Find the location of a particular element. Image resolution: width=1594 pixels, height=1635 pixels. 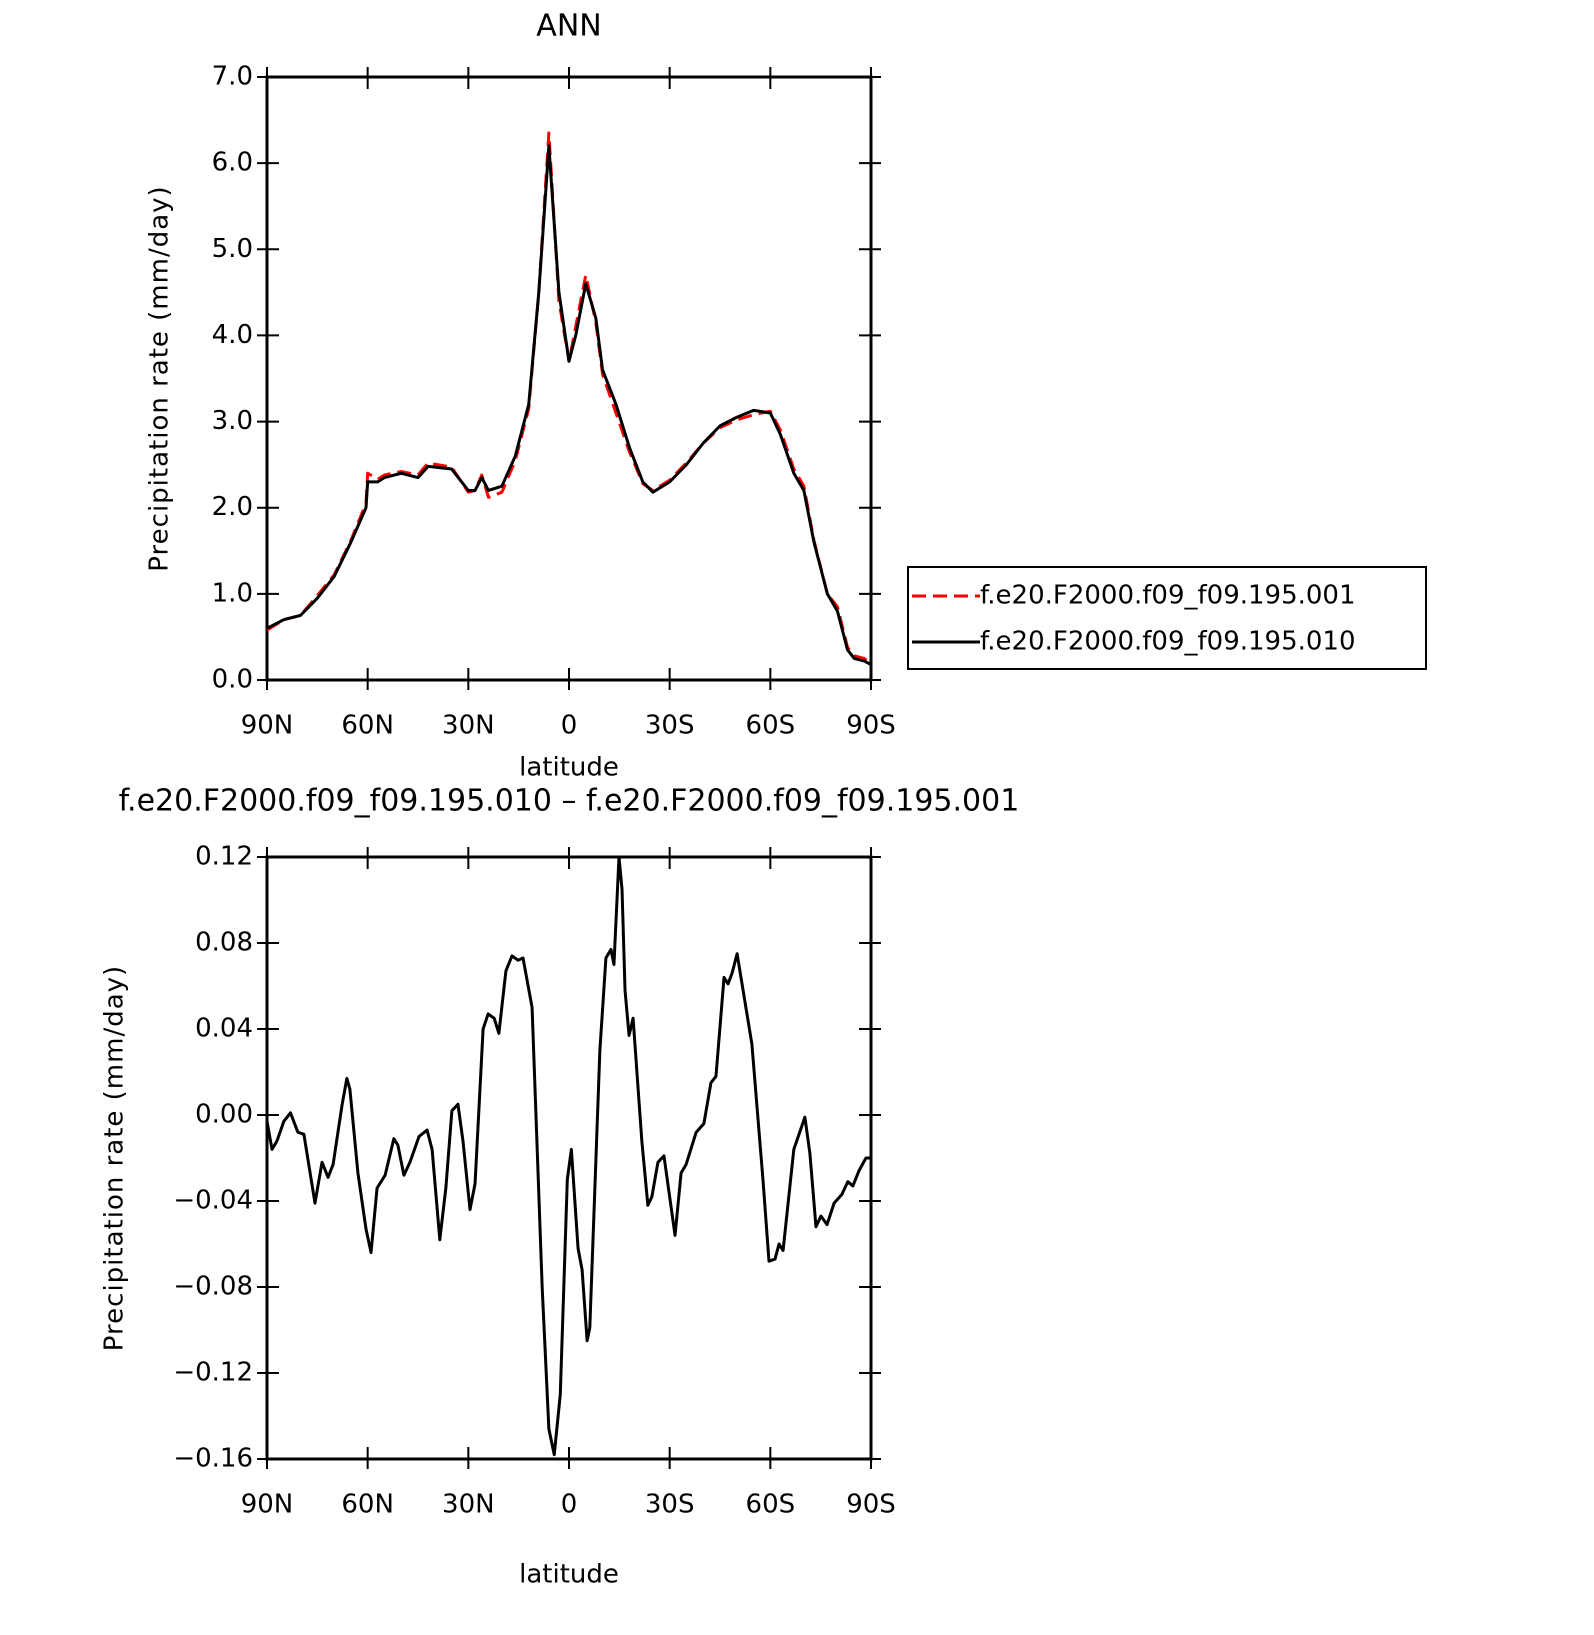

y-tick-label: 0.00 is located at coordinates (224, 1115).